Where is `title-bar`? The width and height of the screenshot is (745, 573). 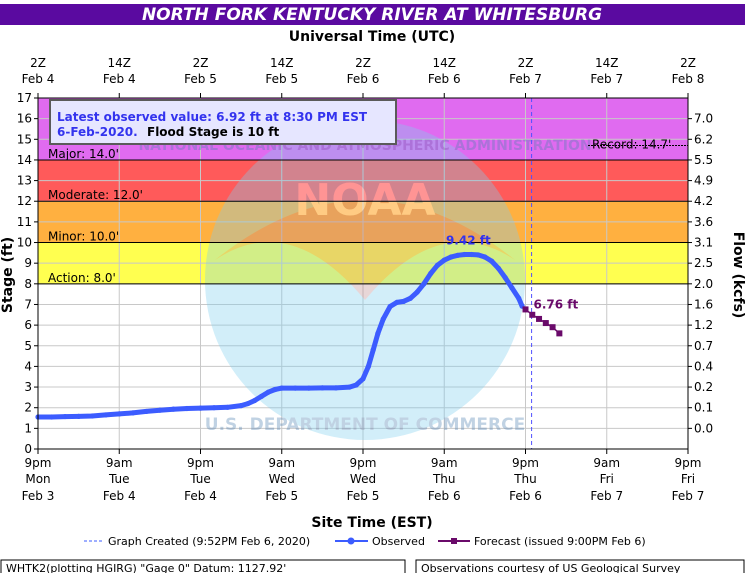 title-bar is located at coordinates (372, 14).